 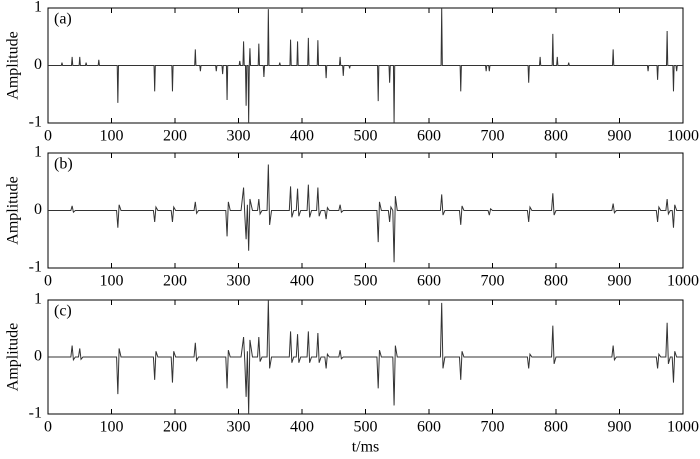 What do you see at coordinates (63, 311) in the screenshot?
I see `panel-label: (c)` at bounding box center [63, 311].